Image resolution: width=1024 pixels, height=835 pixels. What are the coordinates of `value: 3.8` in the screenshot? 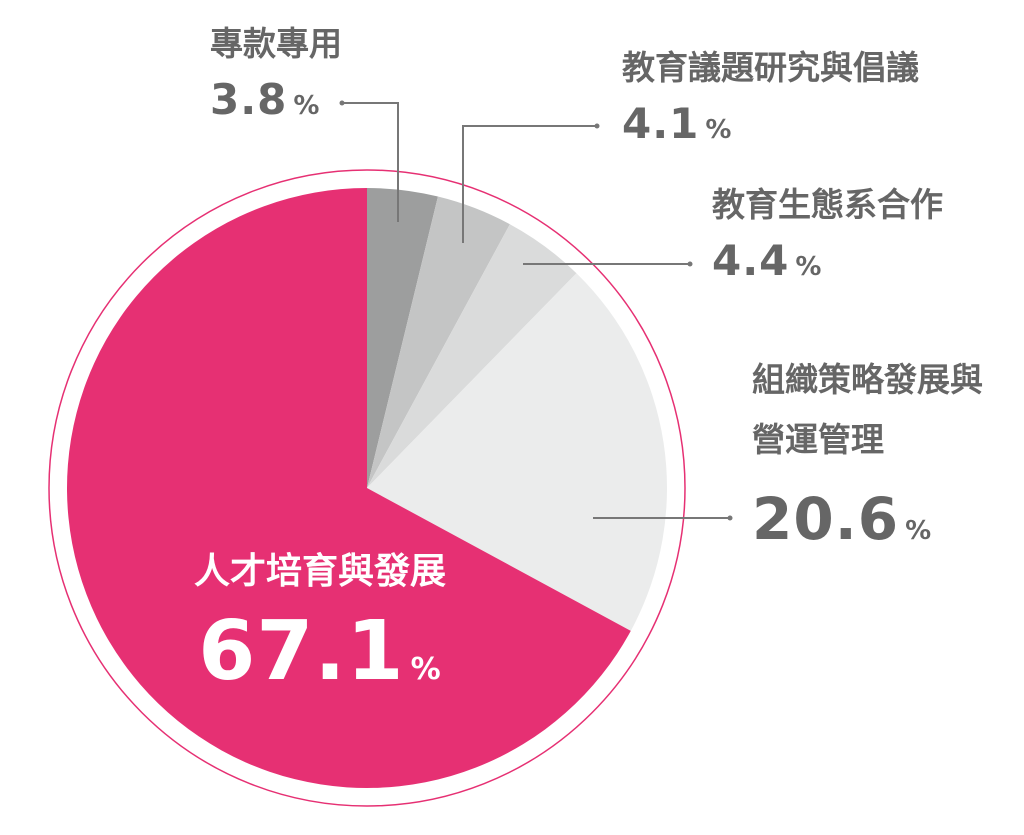 It's located at (249, 99).